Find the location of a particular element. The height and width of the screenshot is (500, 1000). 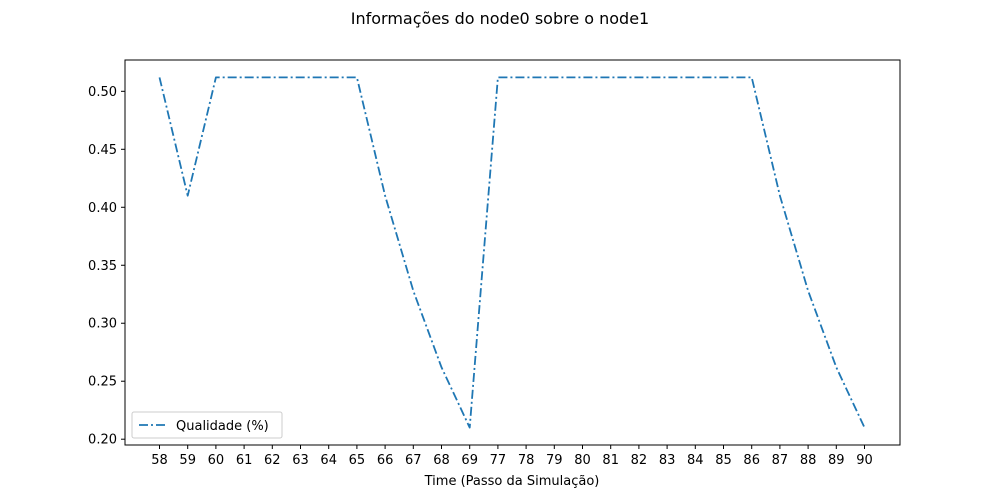

legend-box is located at coordinates (207, 425).